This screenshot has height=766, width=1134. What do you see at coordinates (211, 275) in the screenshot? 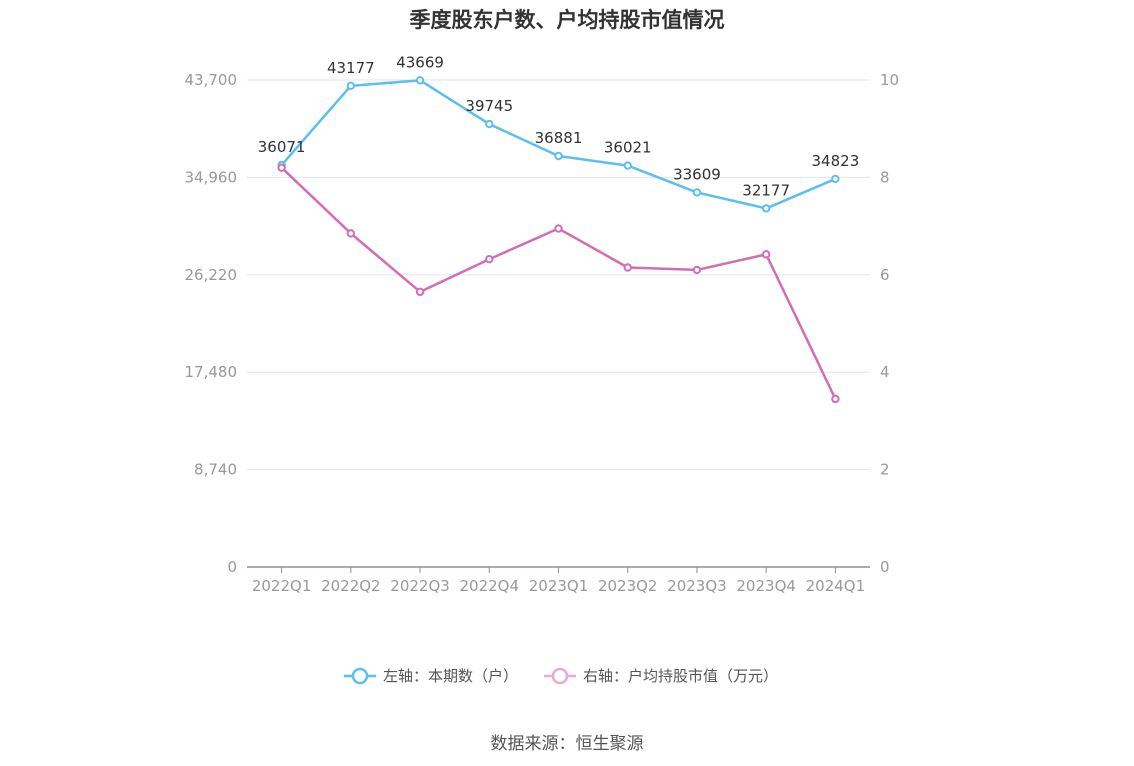
I see `left-axis-tick-label: 26,220` at bounding box center [211, 275].